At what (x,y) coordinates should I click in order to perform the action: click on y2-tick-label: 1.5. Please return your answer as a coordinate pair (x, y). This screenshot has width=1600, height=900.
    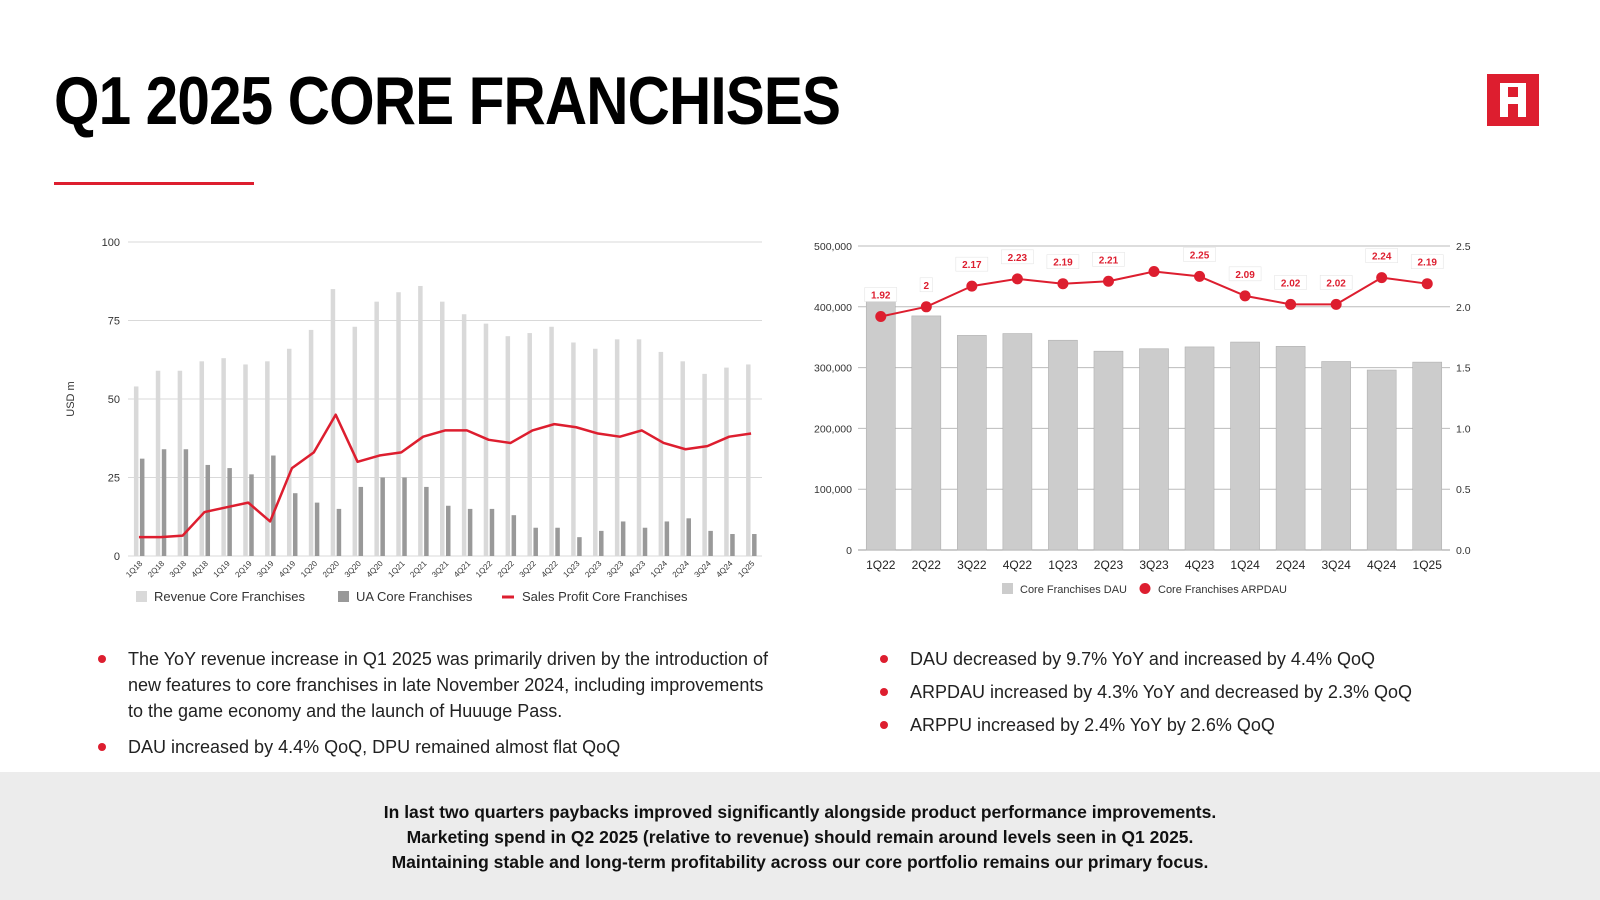
    Looking at the image, I should click on (1463, 369).